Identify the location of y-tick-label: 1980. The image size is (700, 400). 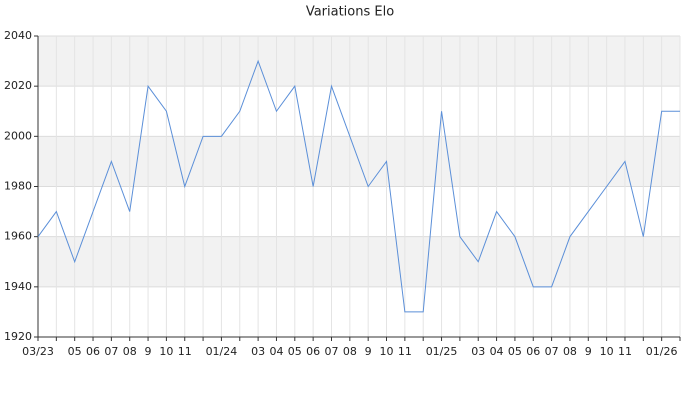
(18, 186).